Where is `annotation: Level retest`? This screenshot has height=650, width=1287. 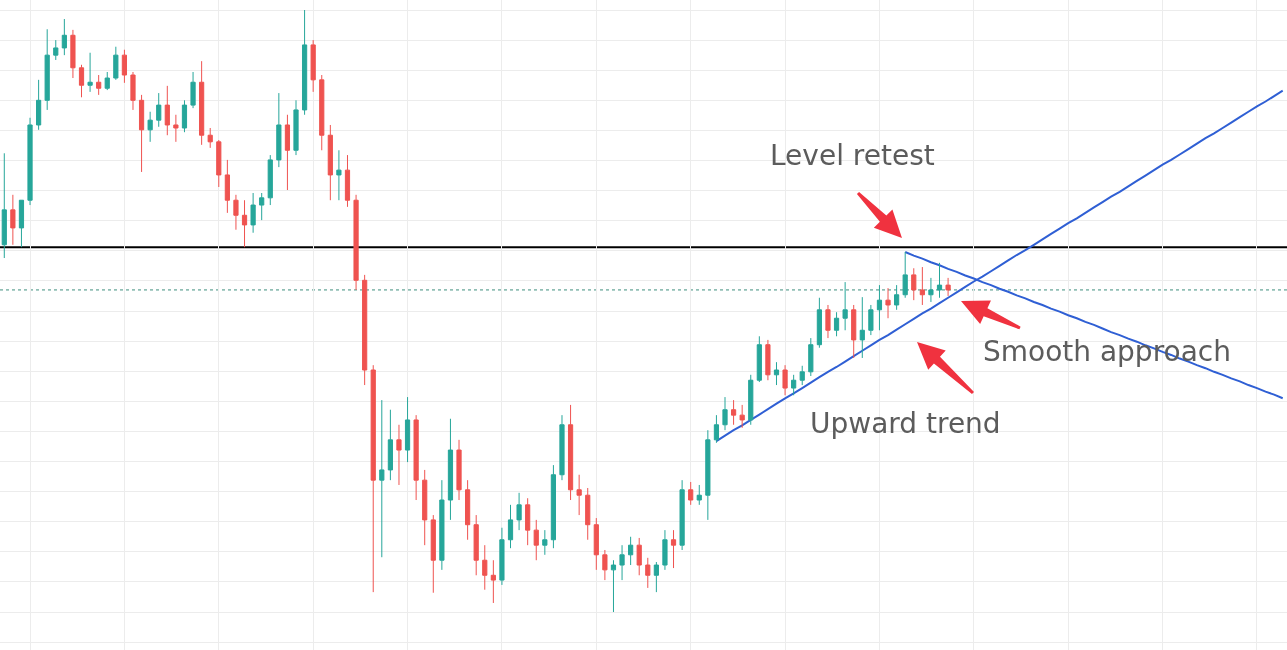
annotation: Level retest is located at coordinates (852, 155).